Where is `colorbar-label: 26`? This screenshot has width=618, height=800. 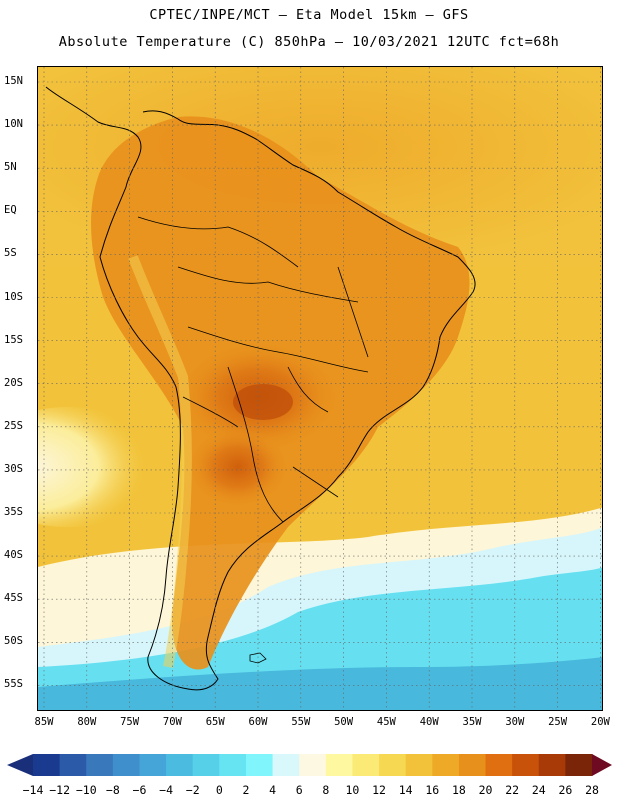 colorbar-label: 26 is located at coordinates (565, 790).